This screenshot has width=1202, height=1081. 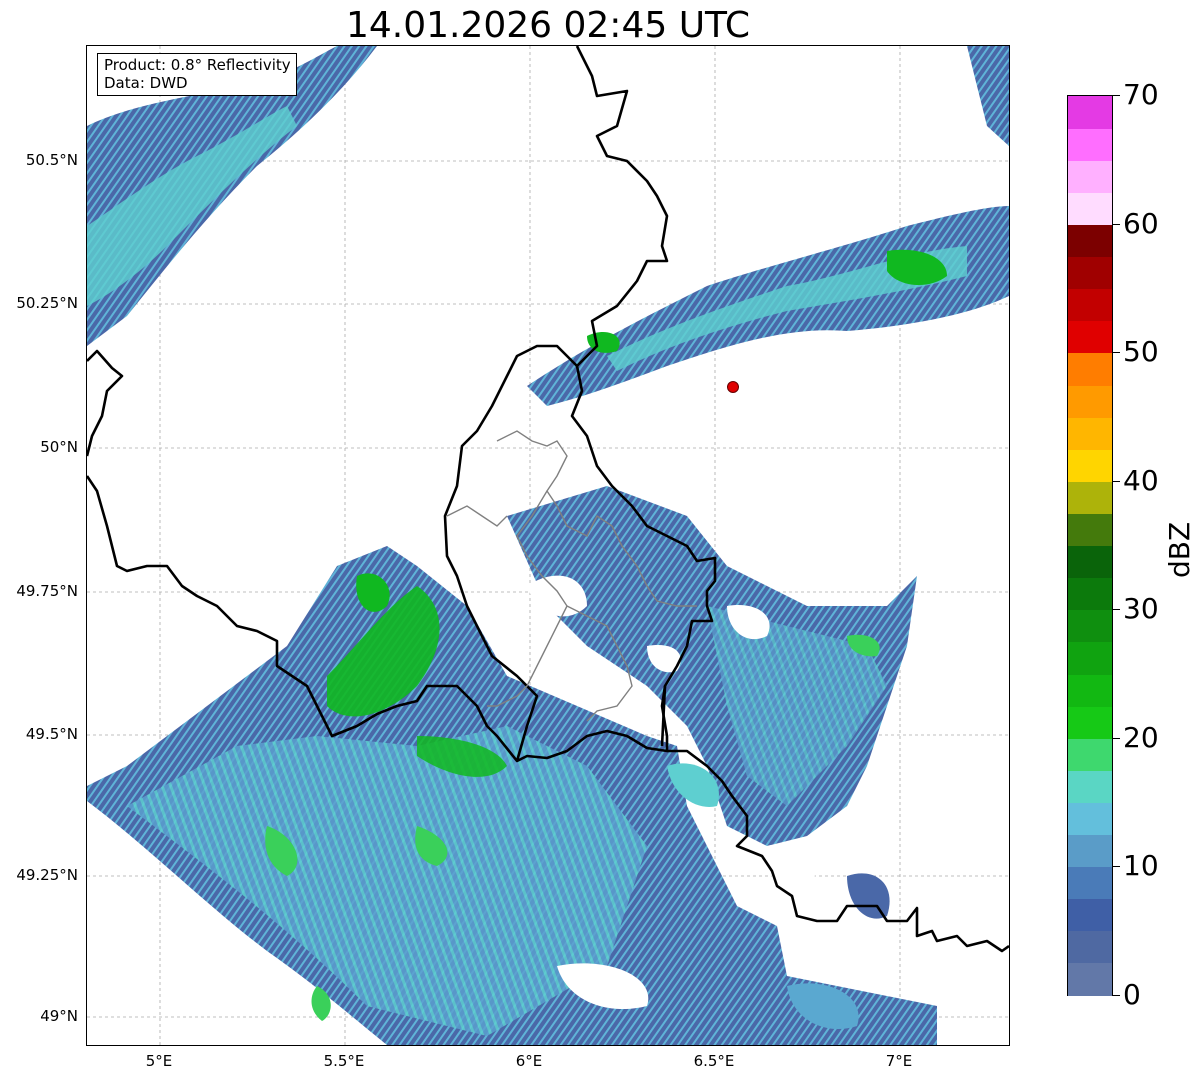 What do you see at coordinates (51, 734) in the screenshot?
I see `y-tick-label: 49.5°N` at bounding box center [51, 734].